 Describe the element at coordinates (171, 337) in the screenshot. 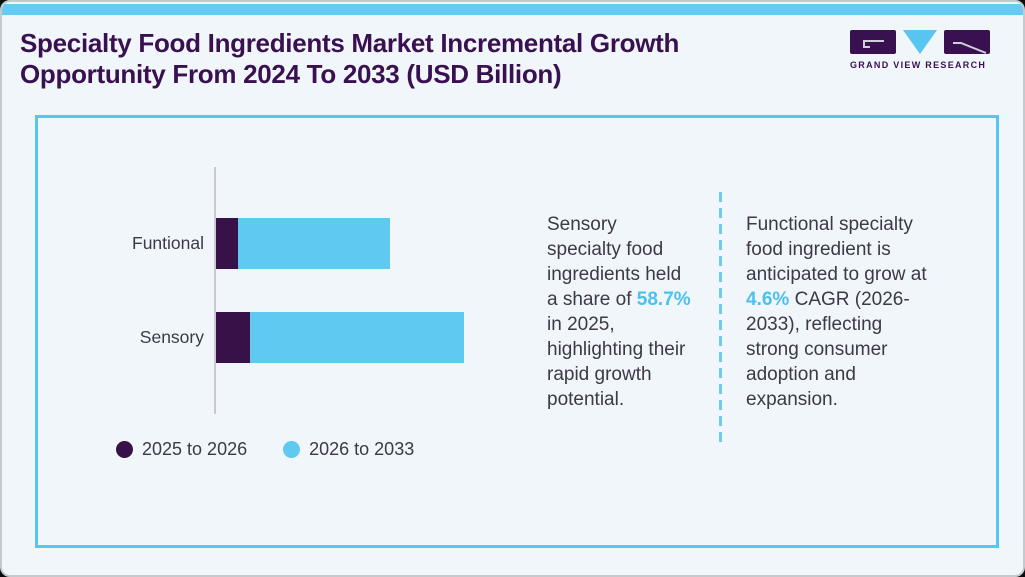

I see `category-label-sensory: Sensory` at that location.